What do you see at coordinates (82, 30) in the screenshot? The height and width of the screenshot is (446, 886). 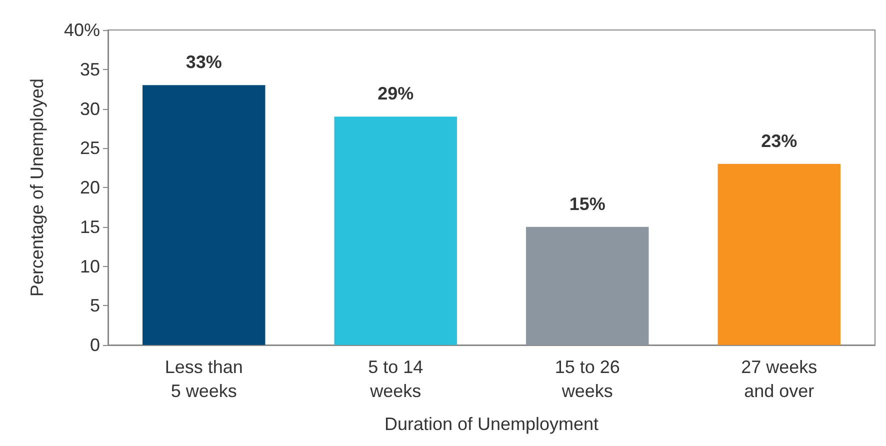 I see `y-tick-label: 40%` at bounding box center [82, 30].